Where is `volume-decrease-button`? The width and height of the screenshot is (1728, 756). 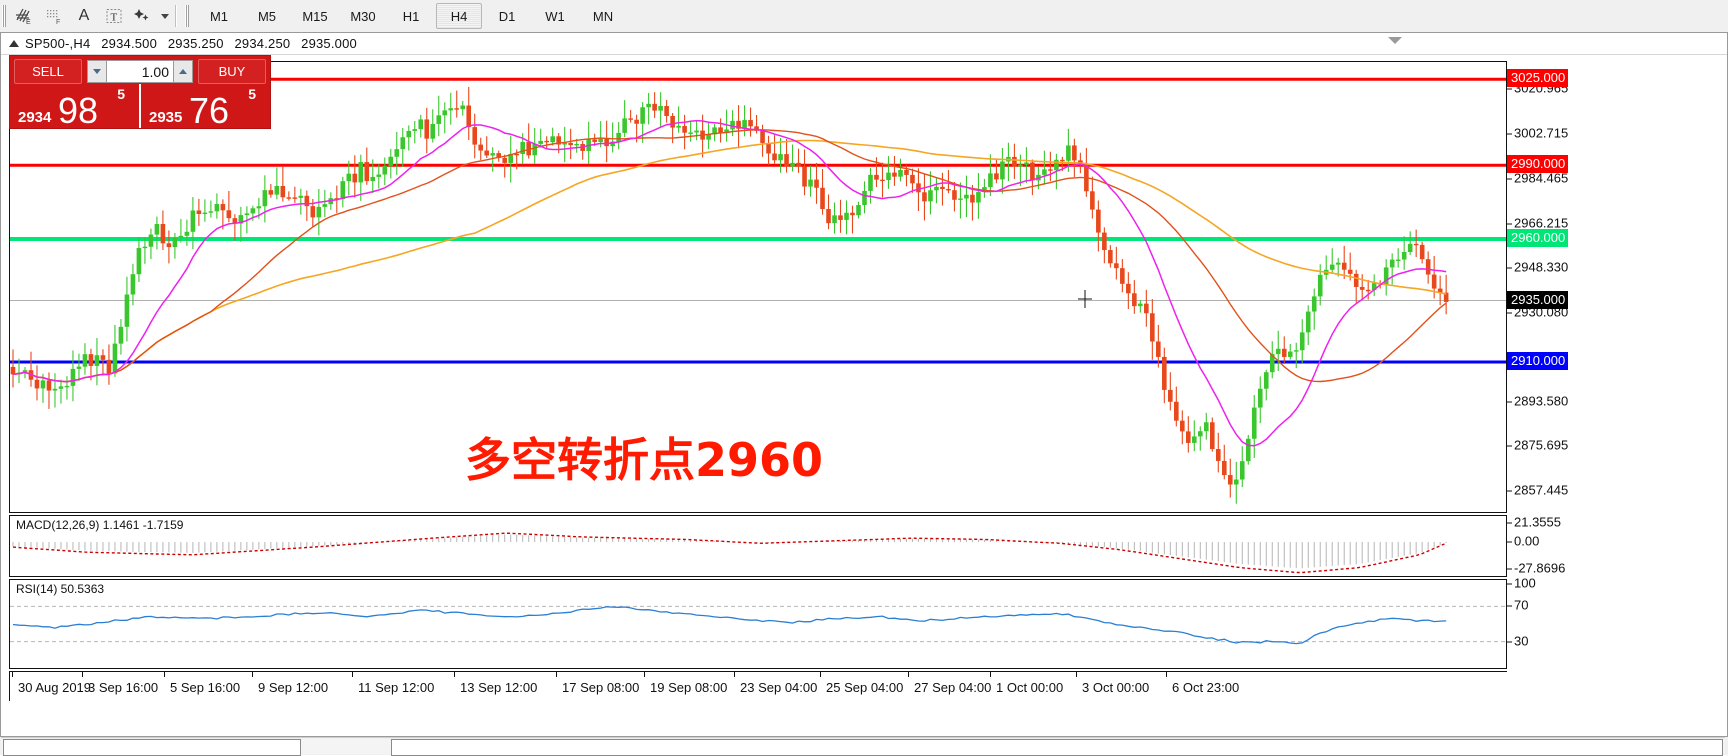 volume-decrease-button is located at coordinates (97, 71).